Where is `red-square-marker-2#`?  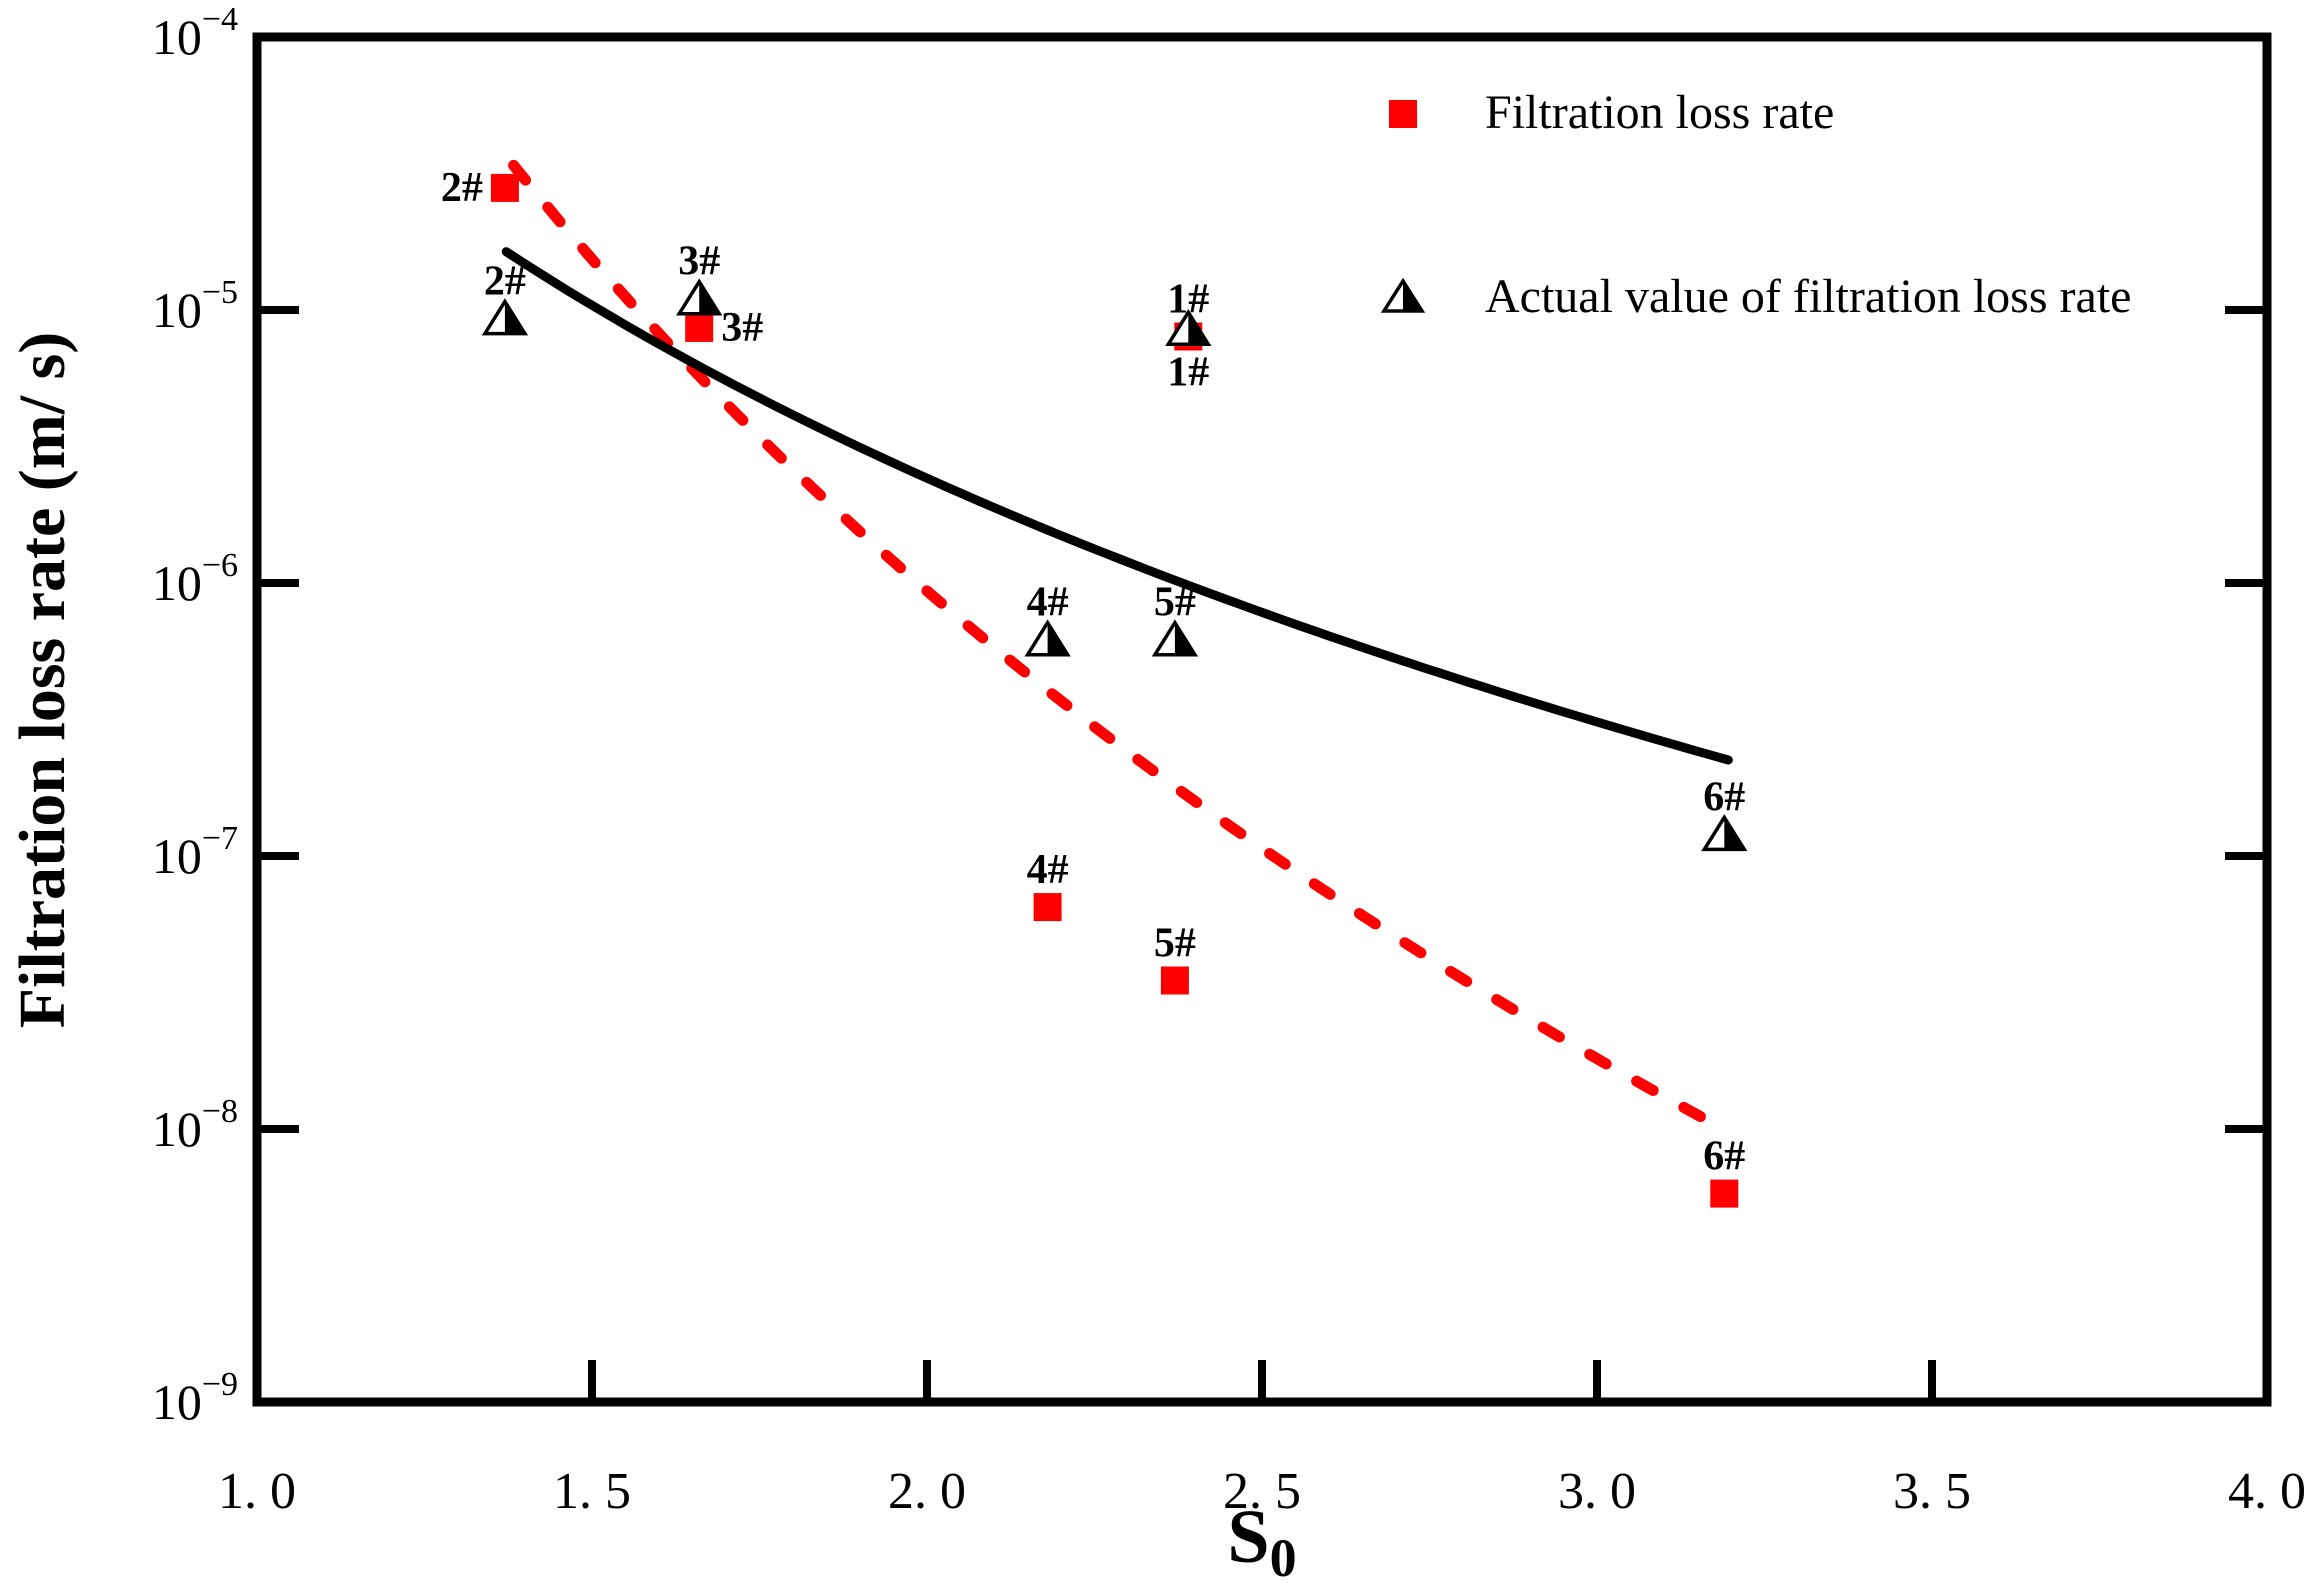 red-square-marker-2# is located at coordinates (504, 187).